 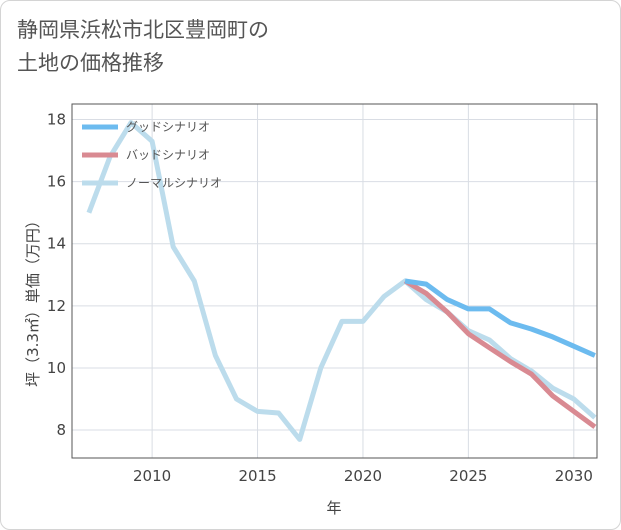 What do you see at coordinates (56, 306) in the screenshot?
I see `y-tick-label-12: 12` at bounding box center [56, 306].